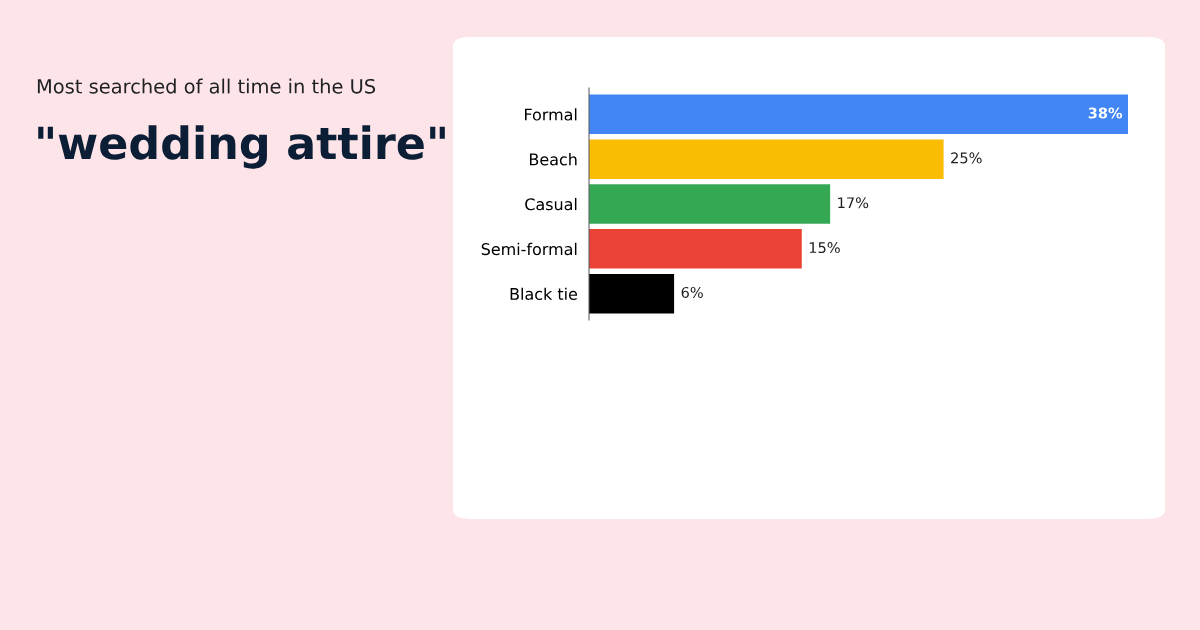 The image size is (1200, 630). I want to click on text: "wedding attire", so click(241, 147).